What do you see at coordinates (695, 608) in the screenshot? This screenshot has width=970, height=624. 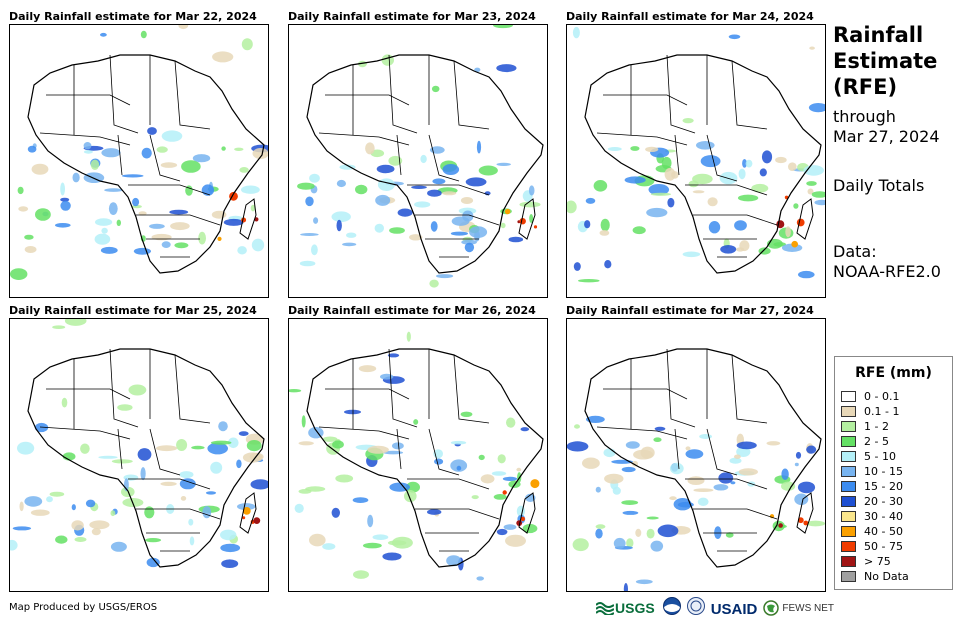 I see `doi-seal` at bounding box center [695, 608].